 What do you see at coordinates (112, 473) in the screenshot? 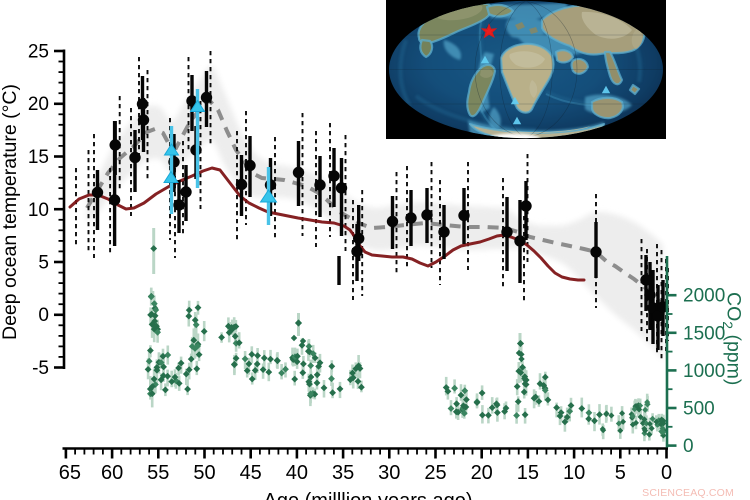
I see `svg-text: 60` at bounding box center [112, 473].